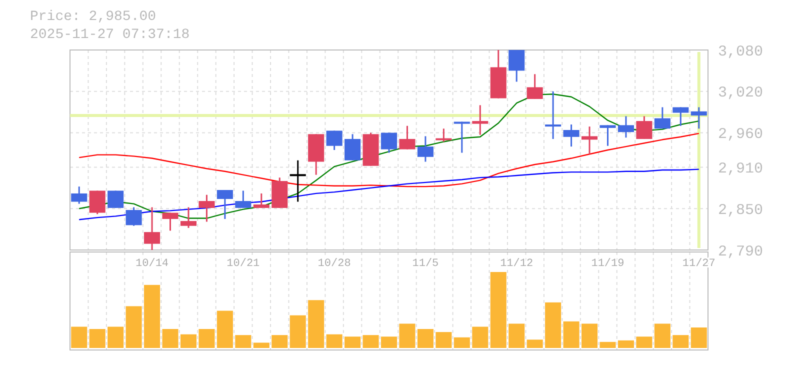 The height and width of the screenshot is (370, 785). I want to click on chart-title: Price: 2,985.00, so click(93, 17).